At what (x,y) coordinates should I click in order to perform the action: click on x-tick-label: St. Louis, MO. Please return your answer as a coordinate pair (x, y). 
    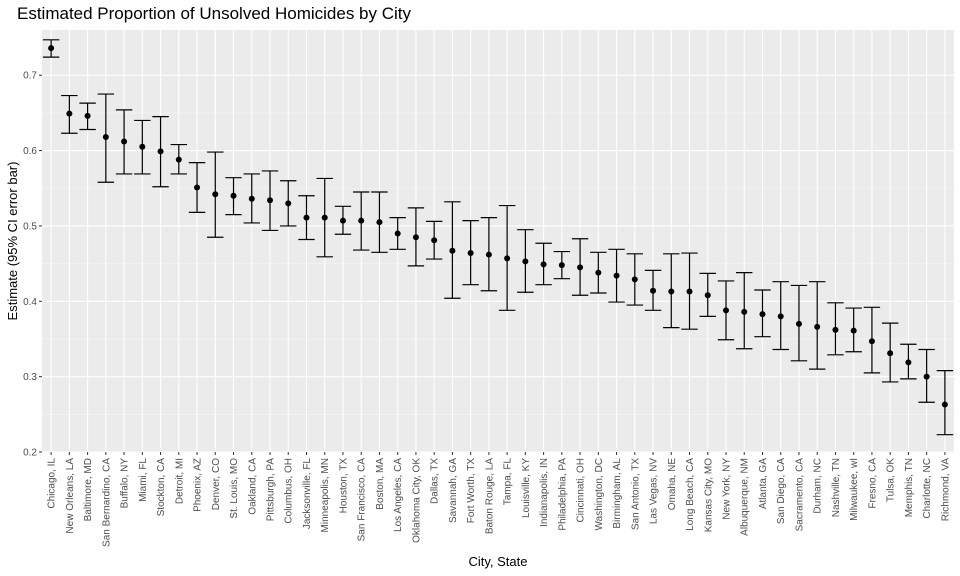
    Looking at the image, I should click on (234, 488).